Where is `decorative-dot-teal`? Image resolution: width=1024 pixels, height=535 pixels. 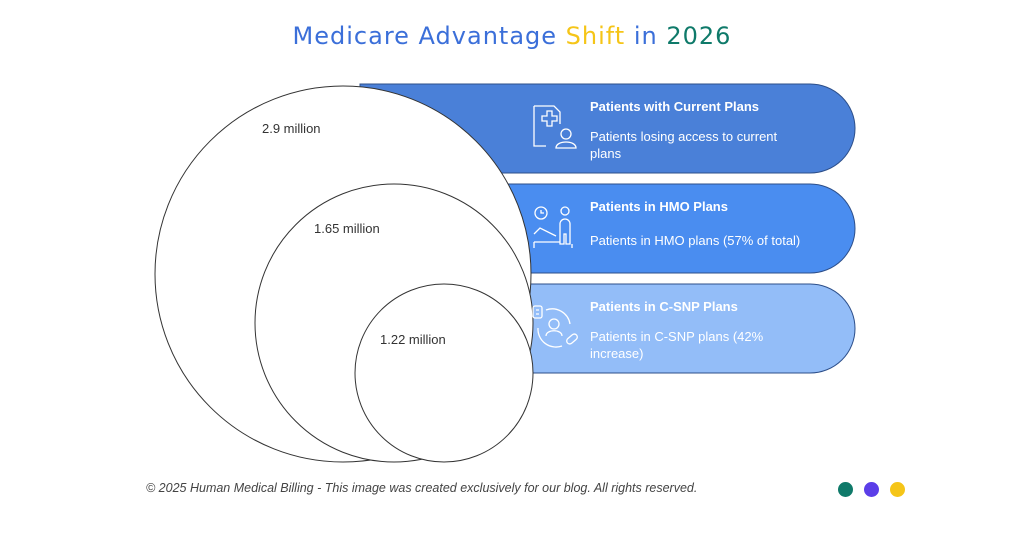 decorative-dot-teal is located at coordinates (845, 489).